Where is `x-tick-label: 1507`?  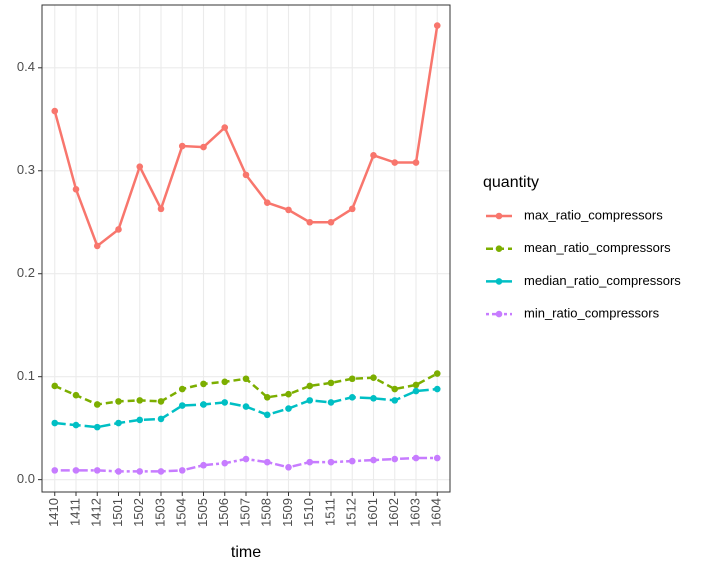 x-tick-label: 1507 is located at coordinates (244, 512).